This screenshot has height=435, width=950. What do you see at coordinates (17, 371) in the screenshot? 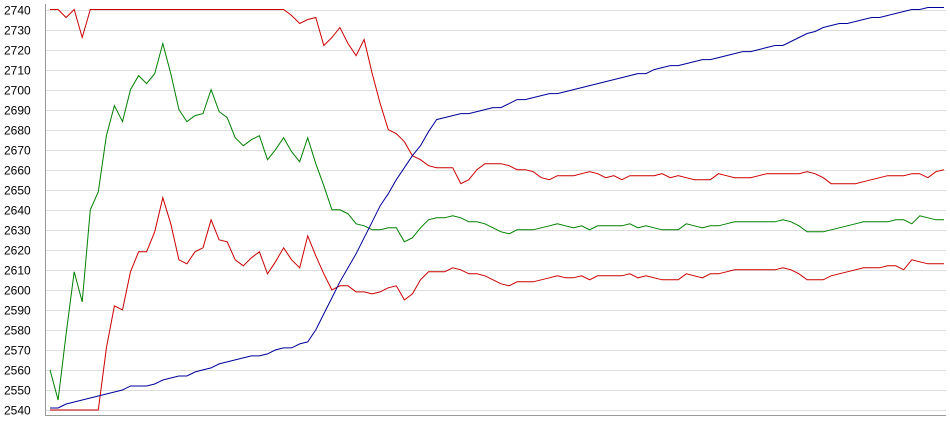
I see `y-tick-label: 2560` at bounding box center [17, 371].